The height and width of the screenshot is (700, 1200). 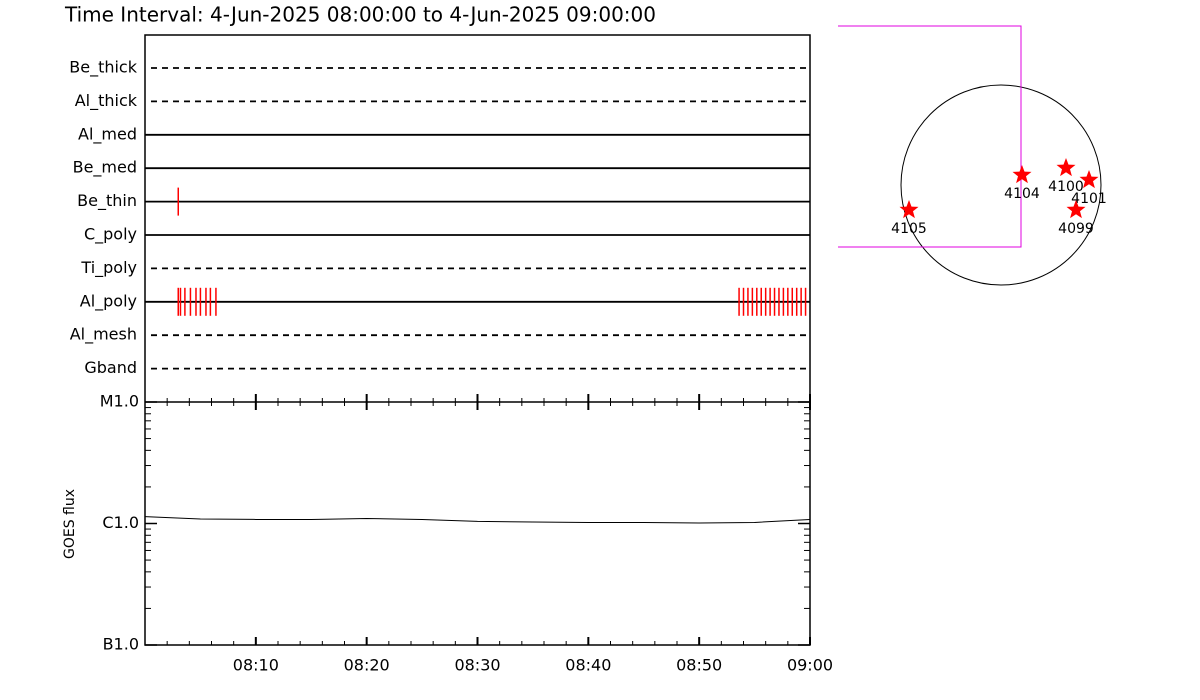 What do you see at coordinates (367, 665) in the screenshot?
I see `x-tick-label: 08:20` at bounding box center [367, 665].